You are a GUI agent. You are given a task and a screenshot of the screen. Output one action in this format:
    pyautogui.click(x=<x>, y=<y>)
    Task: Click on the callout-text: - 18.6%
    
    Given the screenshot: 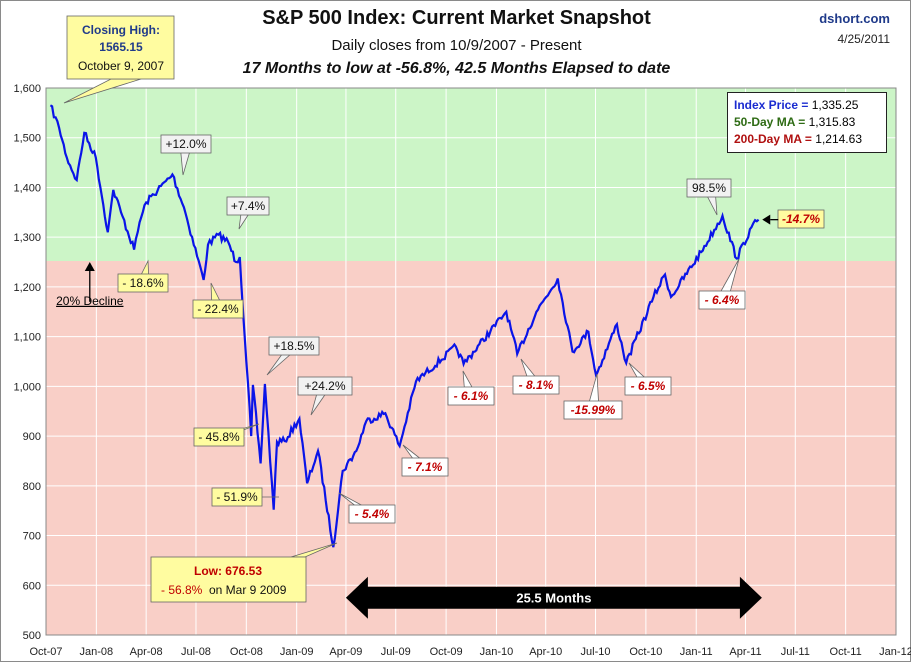 What is the action you would take?
    pyautogui.click(x=143, y=283)
    